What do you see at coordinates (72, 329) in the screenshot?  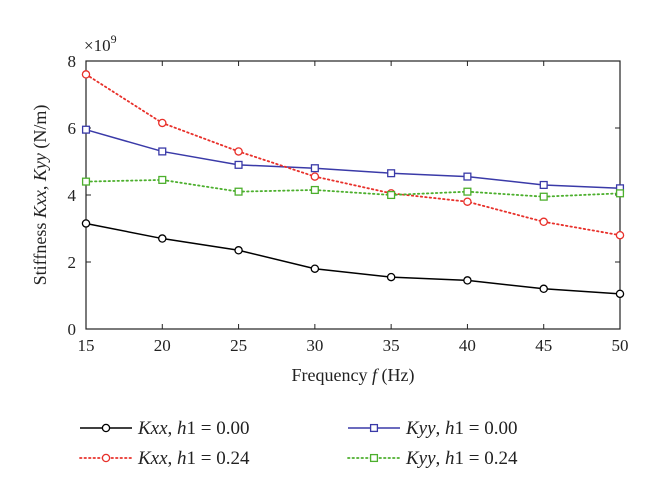 I see `y-tick-label-0: 0` at bounding box center [72, 329].